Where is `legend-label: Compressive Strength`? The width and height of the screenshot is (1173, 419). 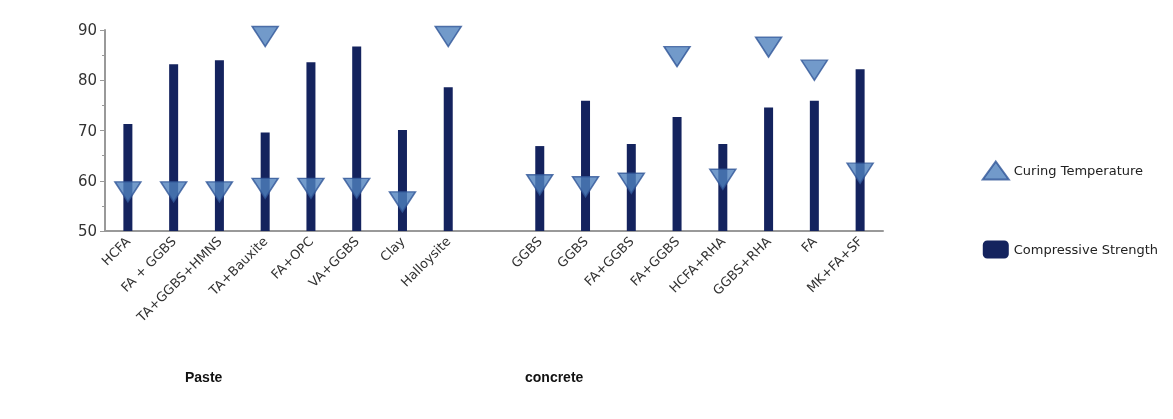 legend-label: Compressive Strength is located at coordinates (1085, 249).